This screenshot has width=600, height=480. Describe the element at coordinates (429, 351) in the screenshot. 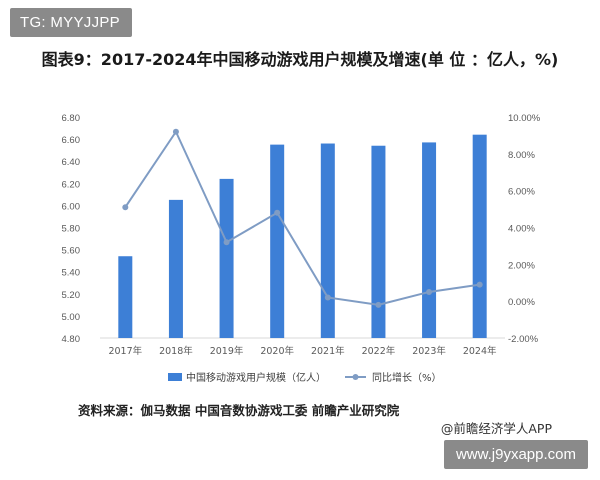

I see `x-tick-label: 2023年` at that location.